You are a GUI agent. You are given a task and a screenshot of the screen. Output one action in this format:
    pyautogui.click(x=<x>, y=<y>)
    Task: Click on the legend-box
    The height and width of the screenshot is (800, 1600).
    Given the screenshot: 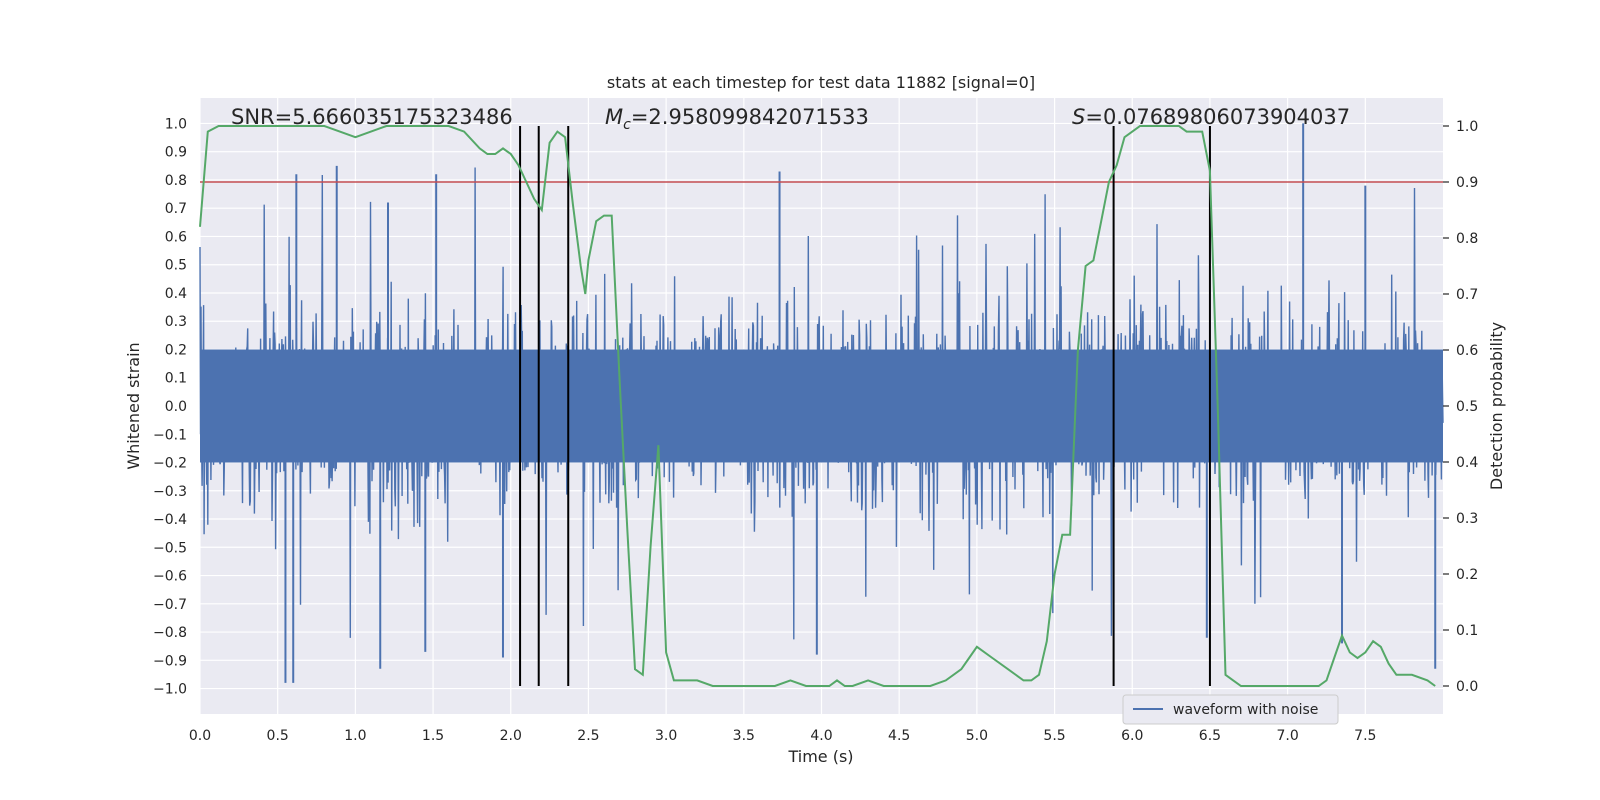 What is the action you would take?
    pyautogui.click(x=1230, y=709)
    